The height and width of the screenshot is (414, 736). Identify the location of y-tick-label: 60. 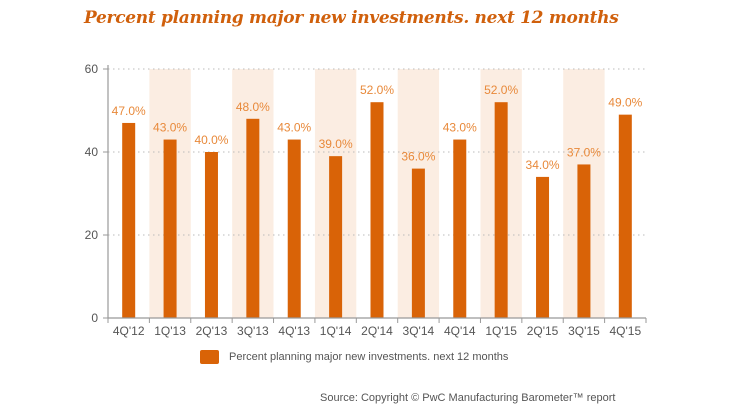
(92, 69).